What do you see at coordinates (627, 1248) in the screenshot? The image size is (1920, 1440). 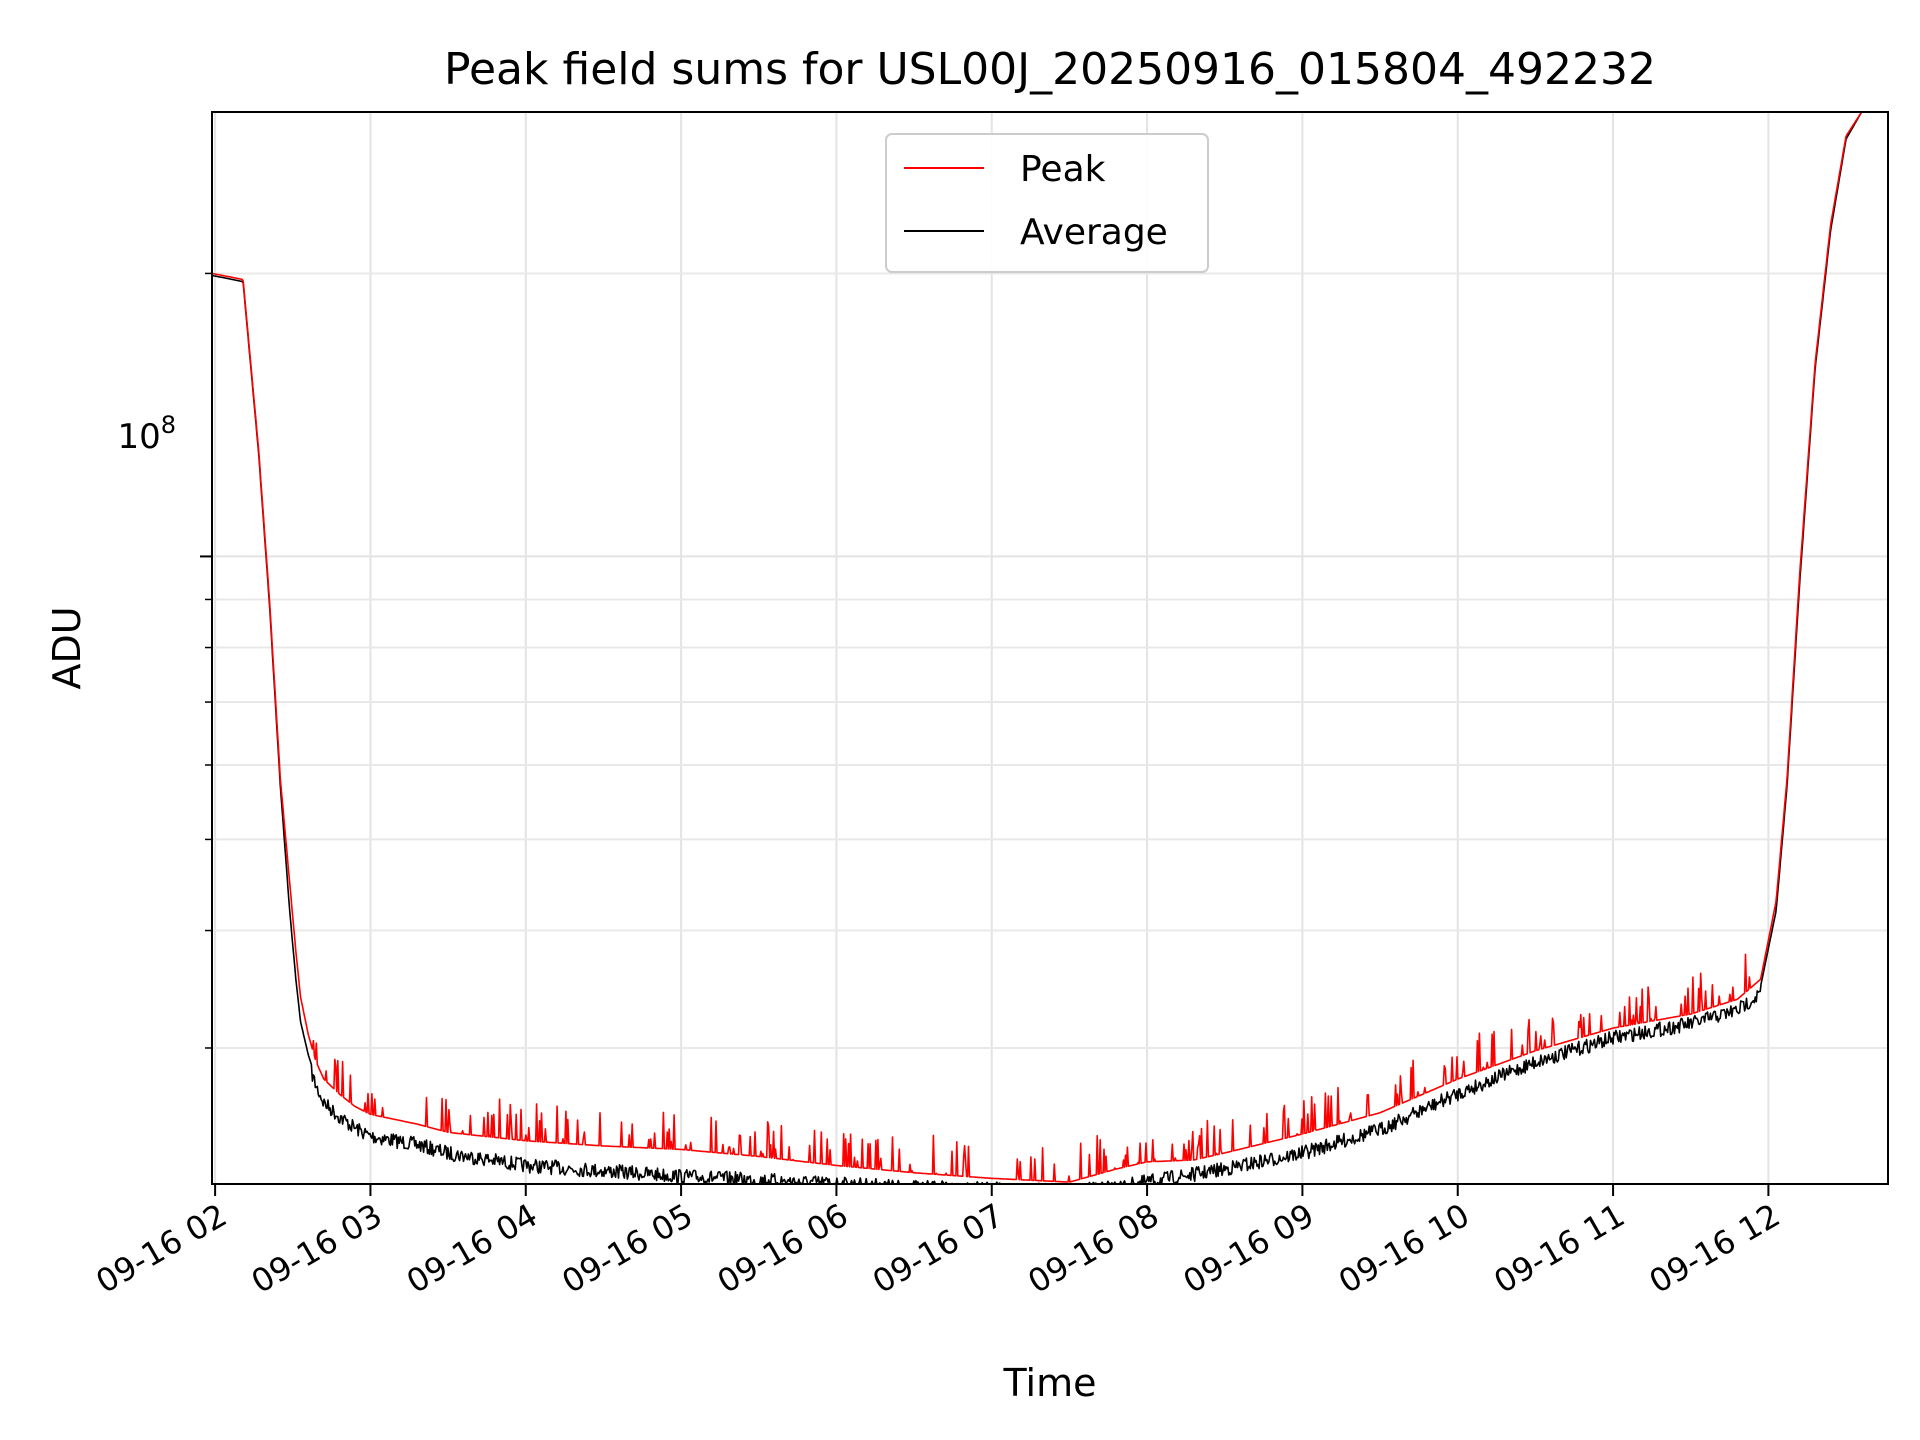 I see `x-tick-label: 09-16 05` at bounding box center [627, 1248].